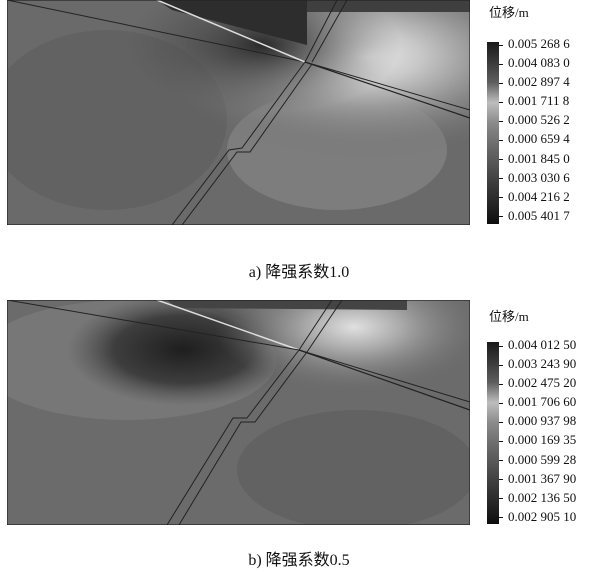  I want to click on tick-label: 0.002 136 50, so click(540, 497).